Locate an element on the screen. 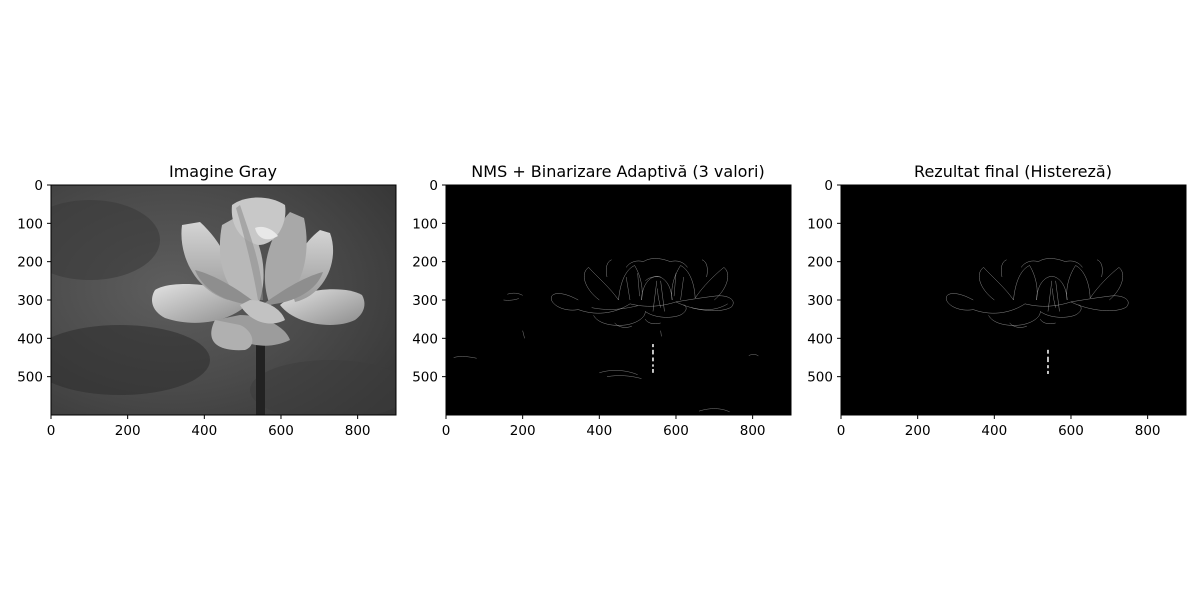  hysteresis-edge-map-image is located at coordinates (1013, 300).